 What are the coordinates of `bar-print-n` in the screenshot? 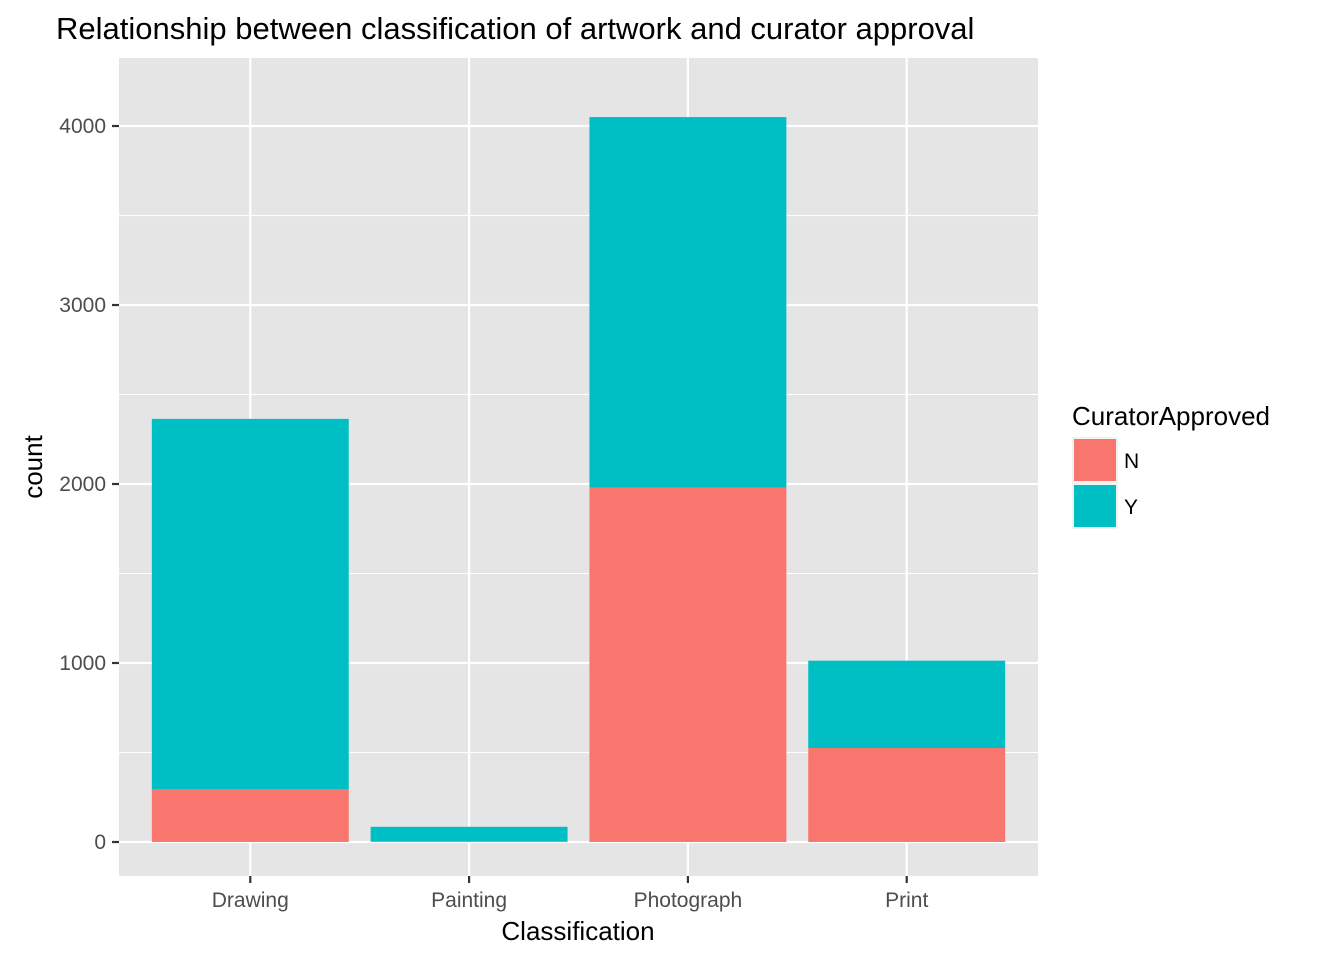 It's located at (907, 795).